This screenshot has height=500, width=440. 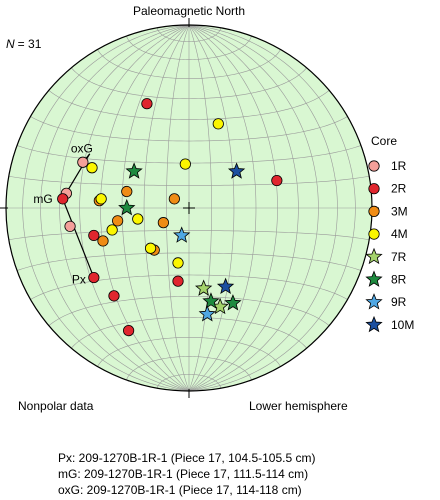 What do you see at coordinates (204, 287) in the screenshot?
I see `data-point-7r` at bounding box center [204, 287].